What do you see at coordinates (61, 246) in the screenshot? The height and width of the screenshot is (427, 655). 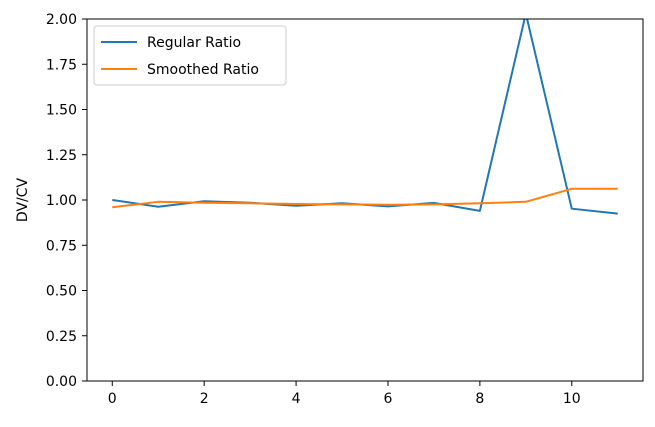 I see `y-tick-label: 0.75` at bounding box center [61, 246].